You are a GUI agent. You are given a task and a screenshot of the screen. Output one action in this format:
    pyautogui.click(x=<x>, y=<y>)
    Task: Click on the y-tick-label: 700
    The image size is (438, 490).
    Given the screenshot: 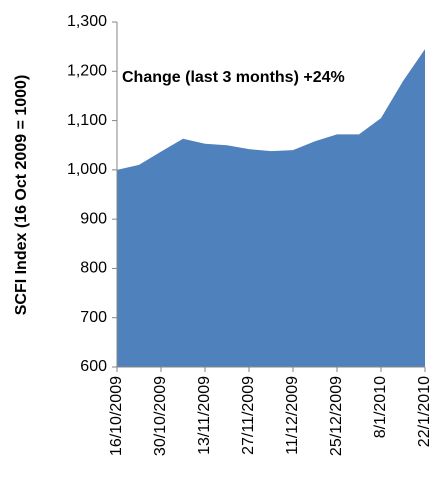 What is the action you would take?
    pyautogui.click(x=93, y=317)
    